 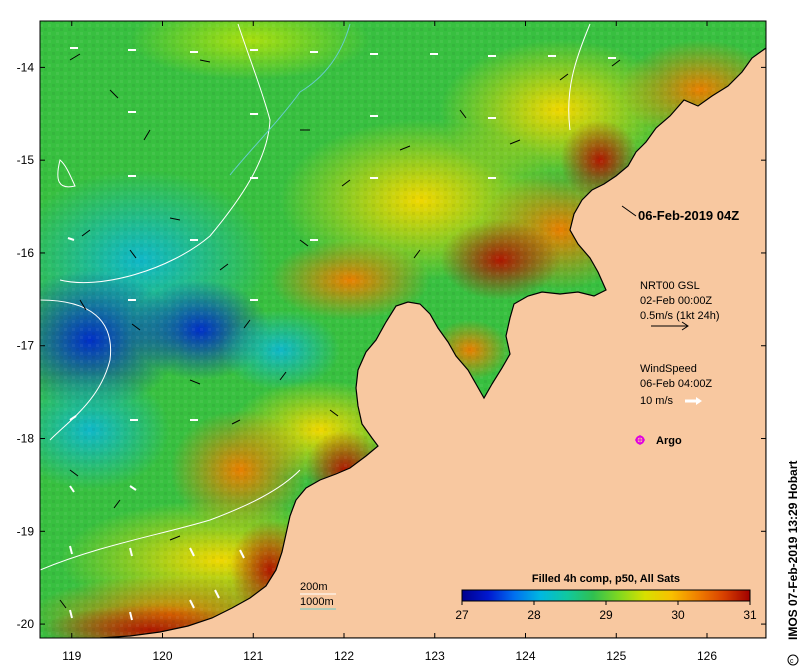 I want to click on argo-marker-icon, so click(x=640, y=440).